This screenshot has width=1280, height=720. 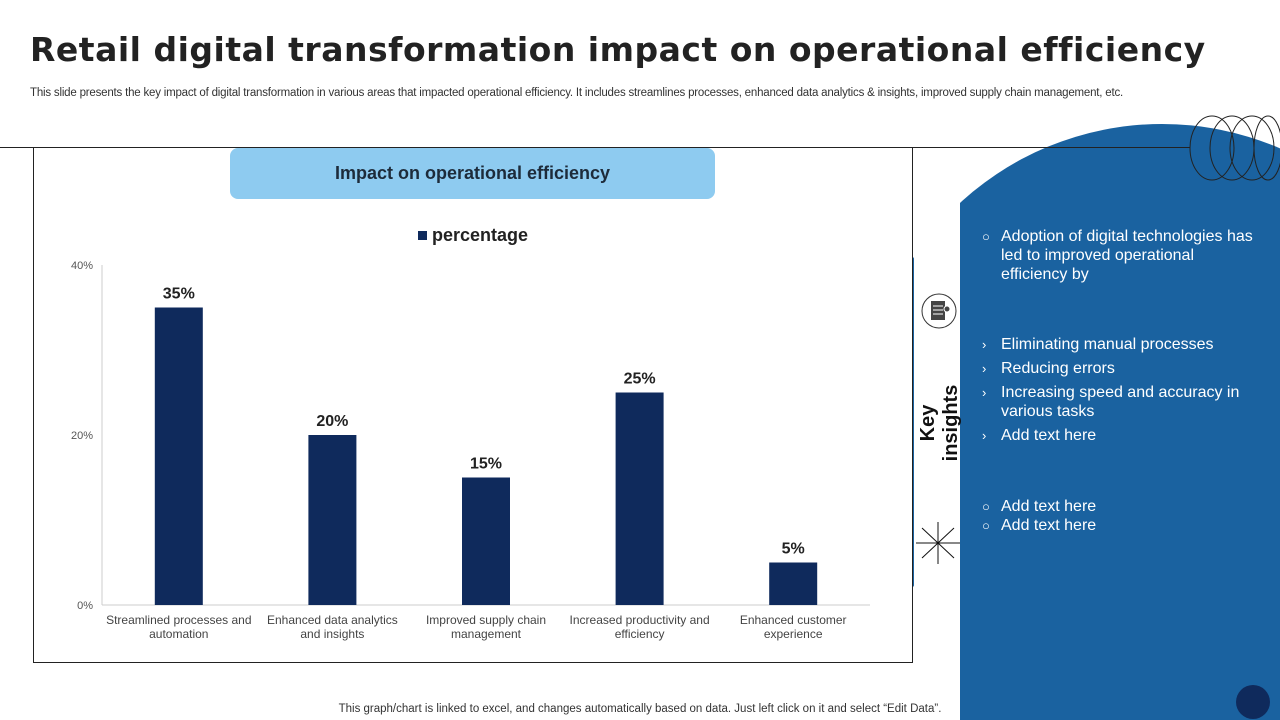 What do you see at coordinates (332, 627) in the screenshot?
I see `x-tick-label: Enhanced data analytics and insights` at bounding box center [332, 627].